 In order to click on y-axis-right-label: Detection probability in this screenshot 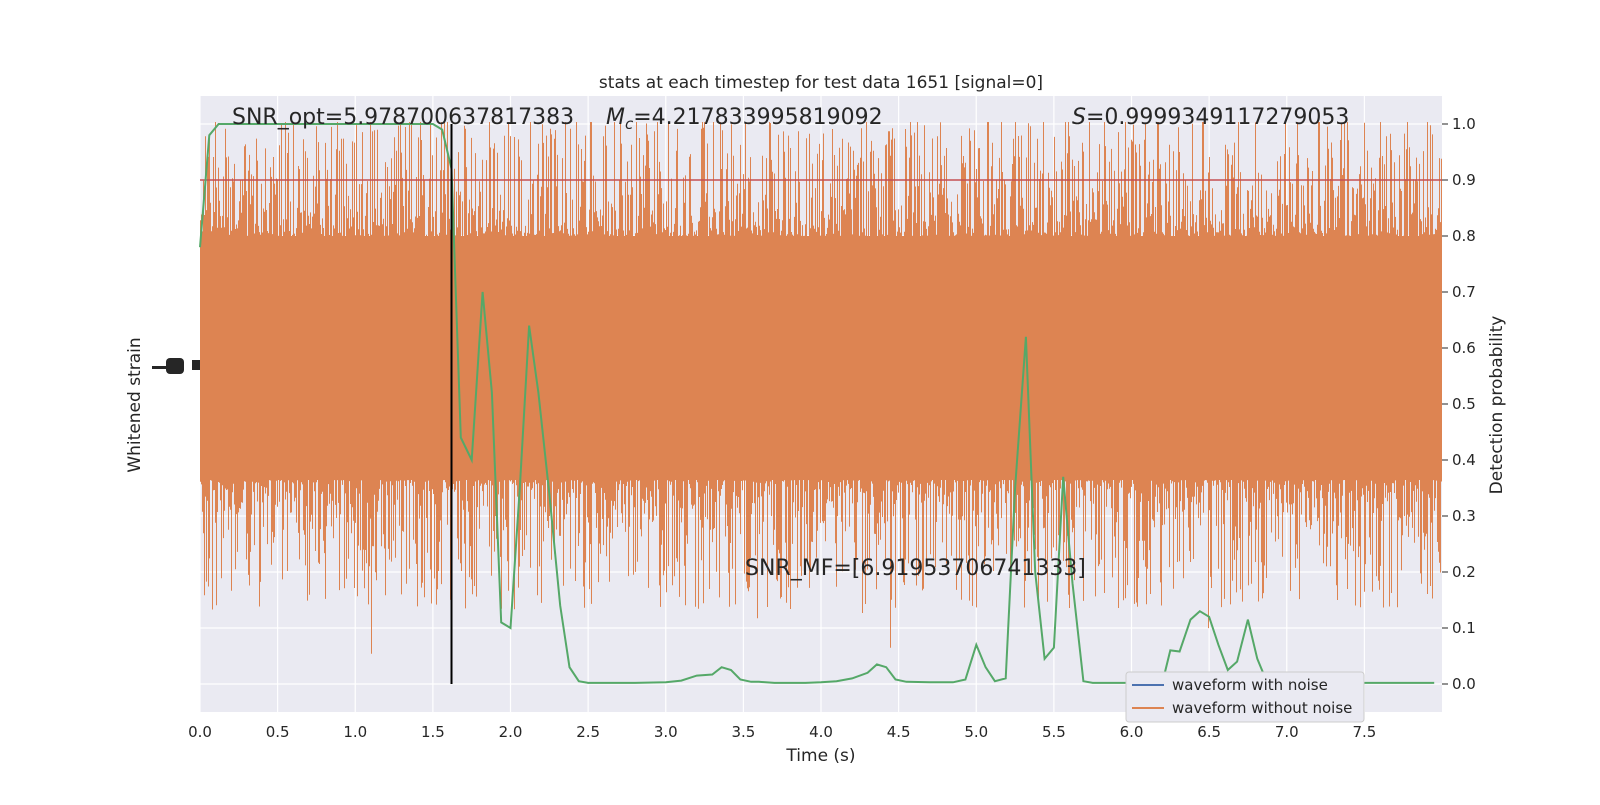, I will do `click(1497, 405)`.